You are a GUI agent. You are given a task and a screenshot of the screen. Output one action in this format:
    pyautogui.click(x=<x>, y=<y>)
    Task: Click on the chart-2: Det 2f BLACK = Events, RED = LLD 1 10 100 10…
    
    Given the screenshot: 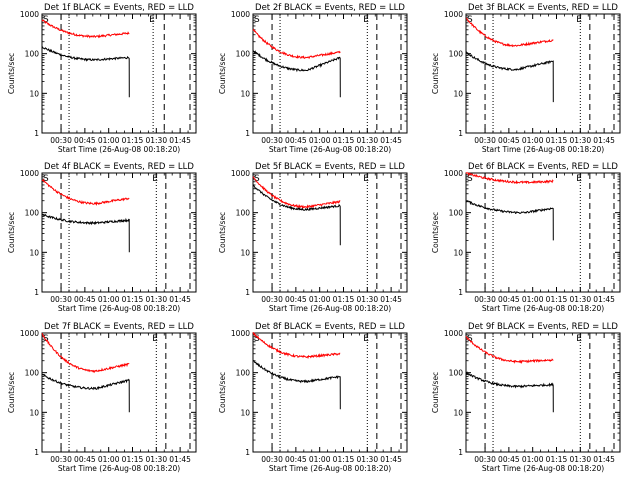 What is the action you would take?
    pyautogui.click(x=313, y=78)
    